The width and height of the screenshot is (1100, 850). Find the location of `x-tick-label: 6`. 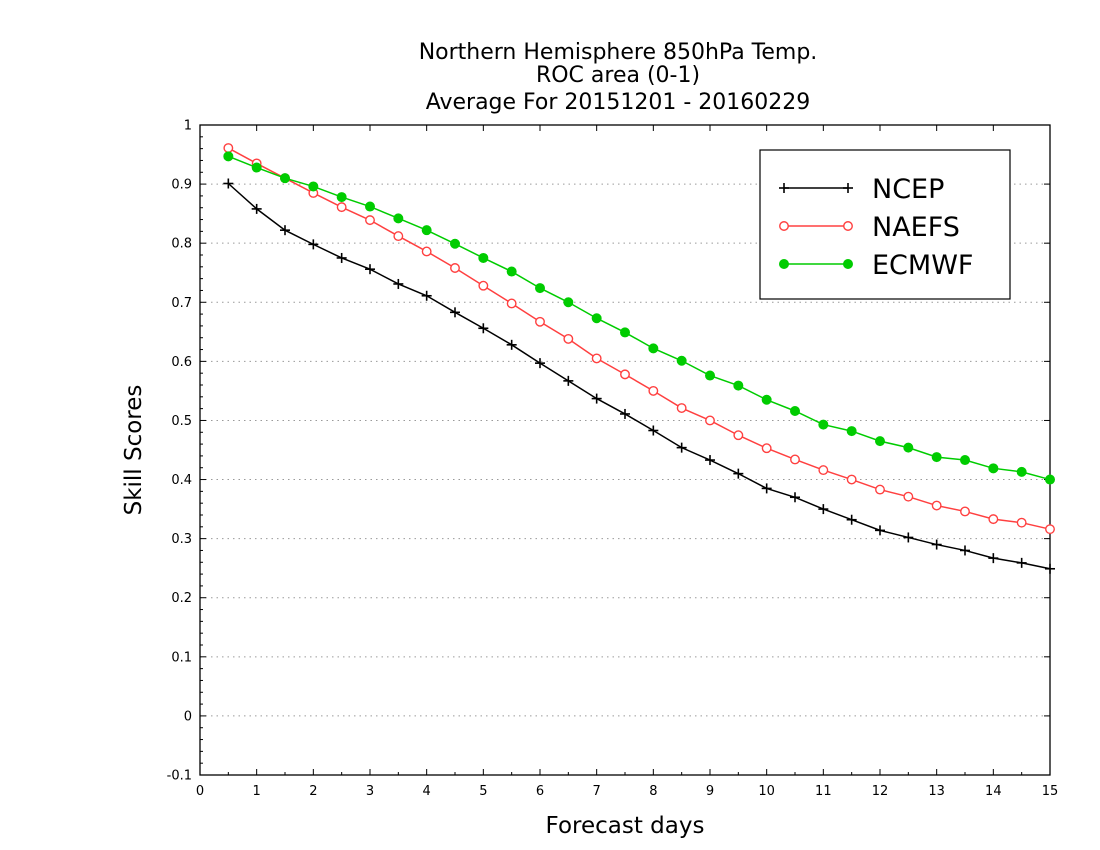

x-tick-label: 6 is located at coordinates (540, 791).